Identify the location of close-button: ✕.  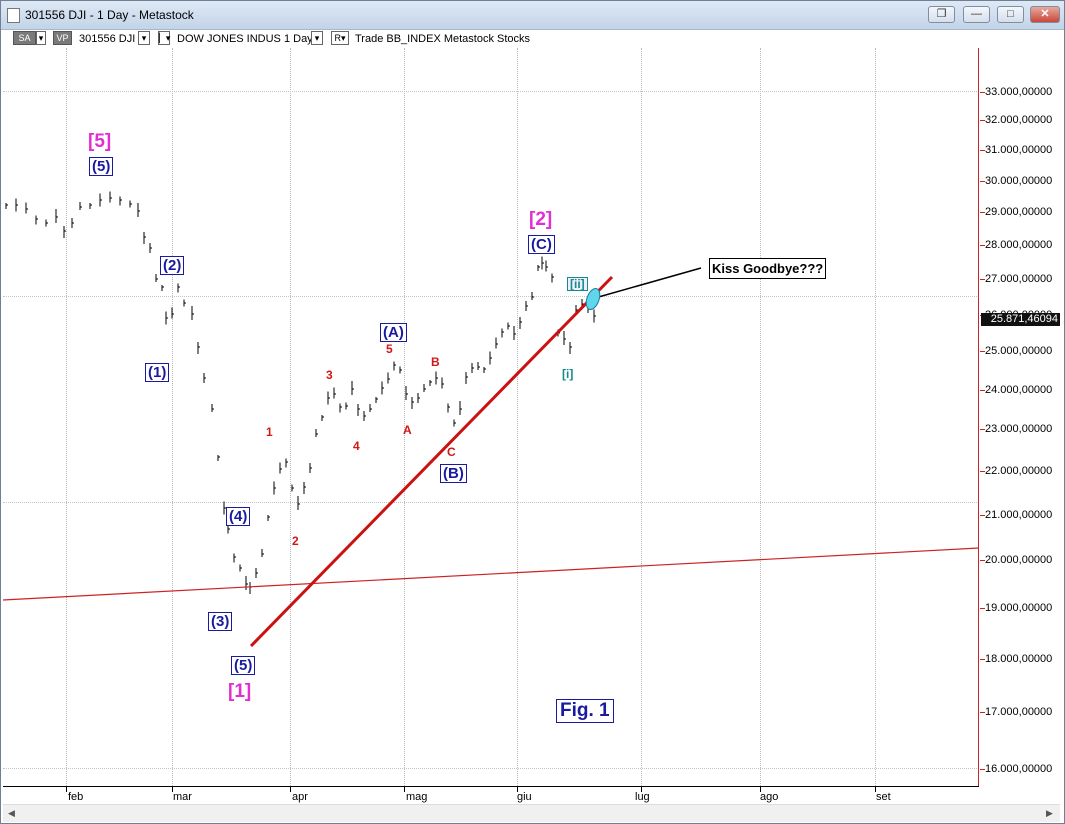
(1045, 14).